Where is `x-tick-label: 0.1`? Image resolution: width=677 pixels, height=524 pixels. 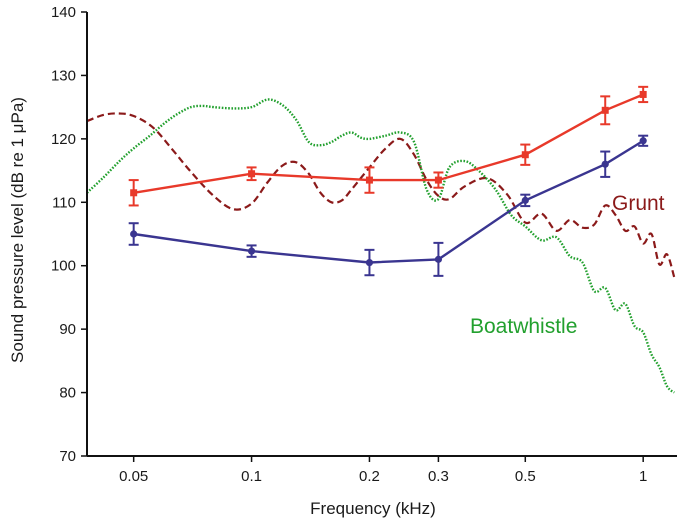 x-tick-label: 0.1 is located at coordinates (251, 476).